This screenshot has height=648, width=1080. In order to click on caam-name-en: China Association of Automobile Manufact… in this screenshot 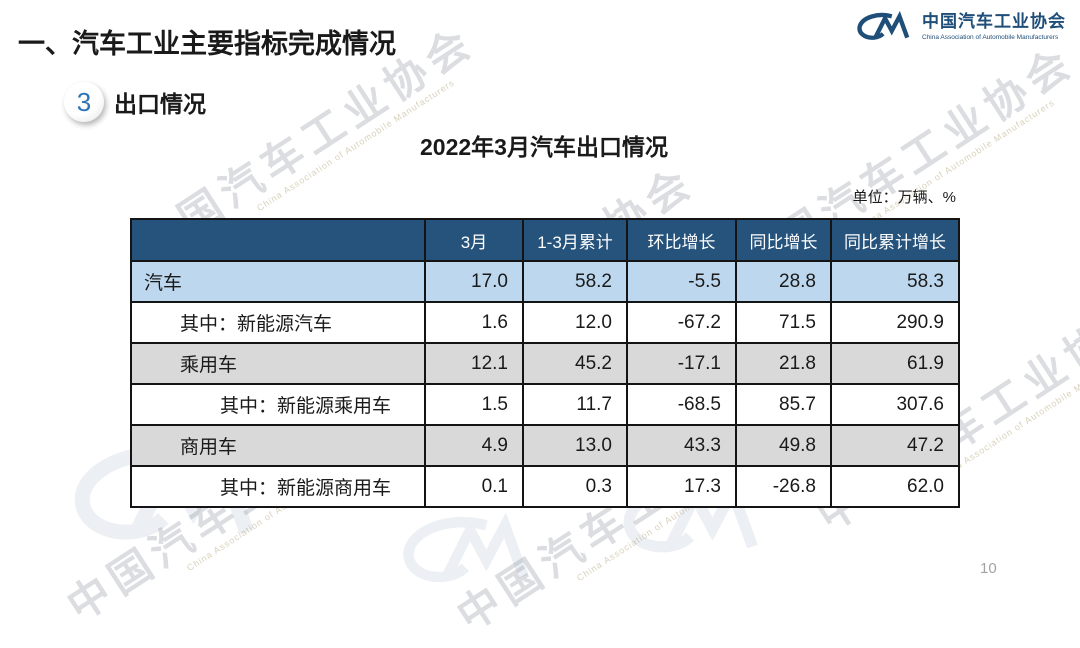, I will do `click(990, 37)`.